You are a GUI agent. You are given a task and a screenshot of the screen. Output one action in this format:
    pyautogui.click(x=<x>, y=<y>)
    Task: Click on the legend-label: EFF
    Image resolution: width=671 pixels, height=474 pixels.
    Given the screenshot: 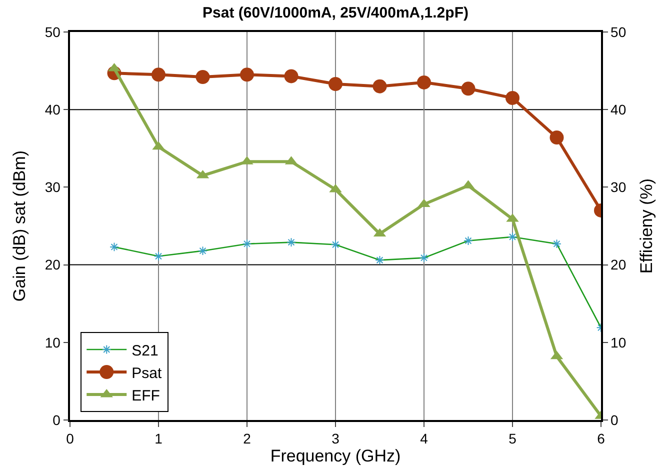 What is the action you would take?
    pyautogui.click(x=146, y=395)
    